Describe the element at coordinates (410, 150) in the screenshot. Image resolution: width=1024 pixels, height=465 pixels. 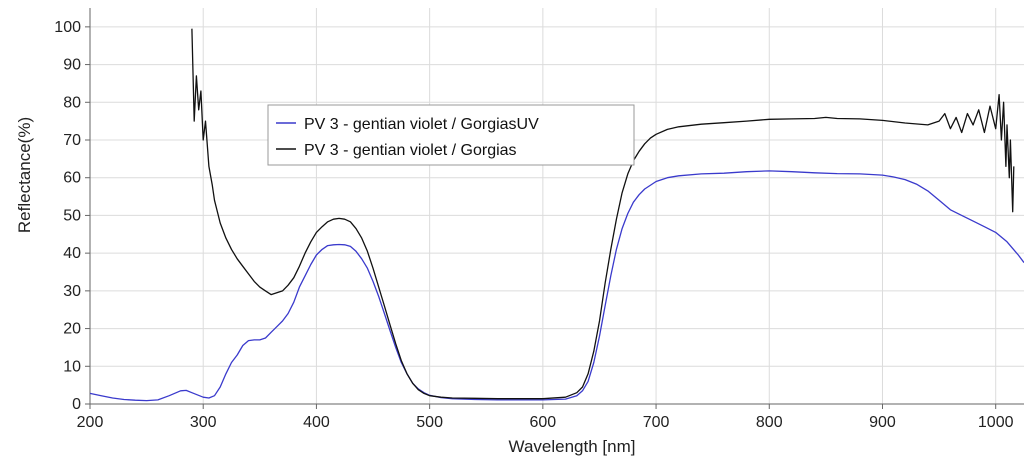
I see `legend-entry: PV 3 - gentian violet / Gorgias` at that location.